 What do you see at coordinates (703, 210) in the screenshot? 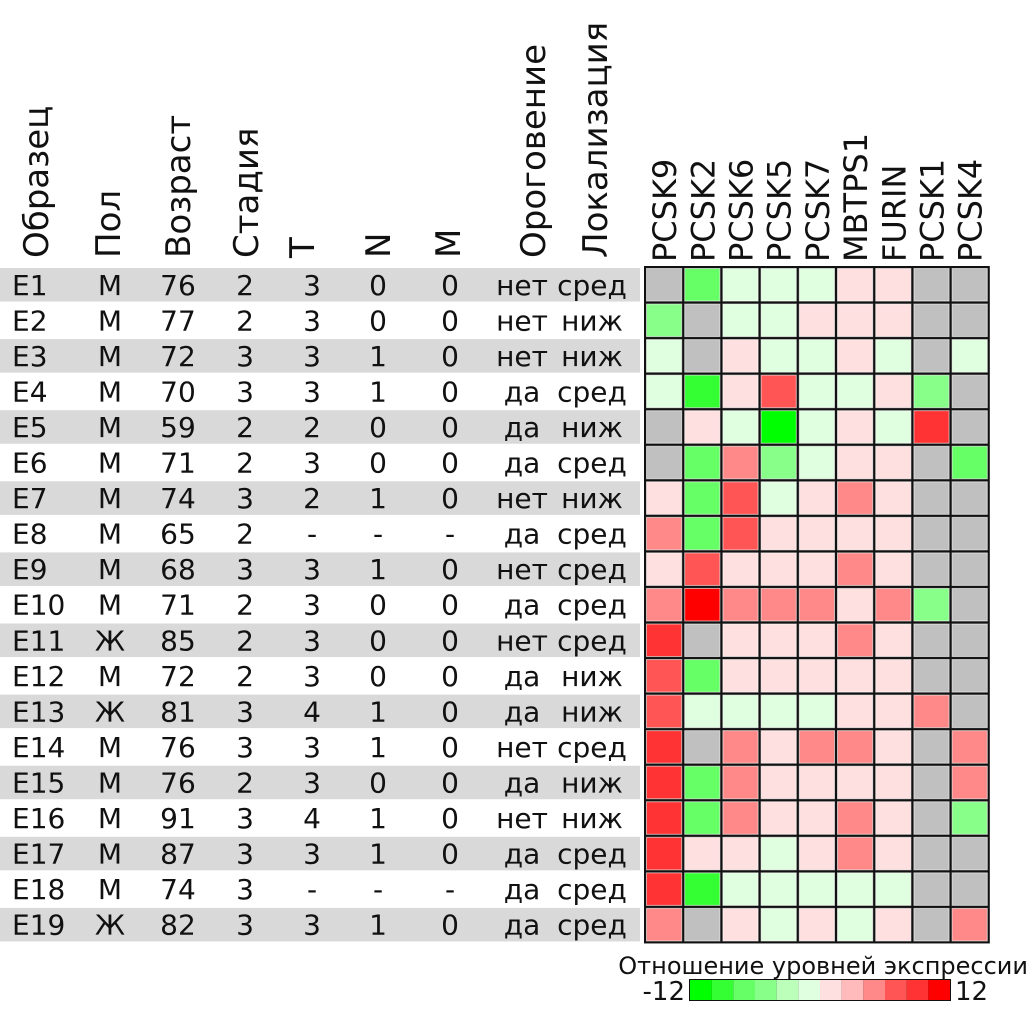
I see `gene-label: PCSK2` at bounding box center [703, 210].